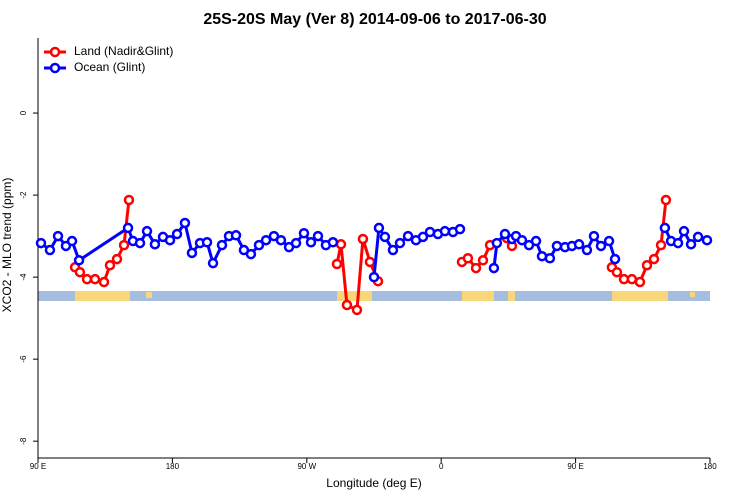 The width and height of the screenshot is (750, 500). What do you see at coordinates (23, 195) in the screenshot?
I see `y-tick-label: -2` at bounding box center [23, 195].